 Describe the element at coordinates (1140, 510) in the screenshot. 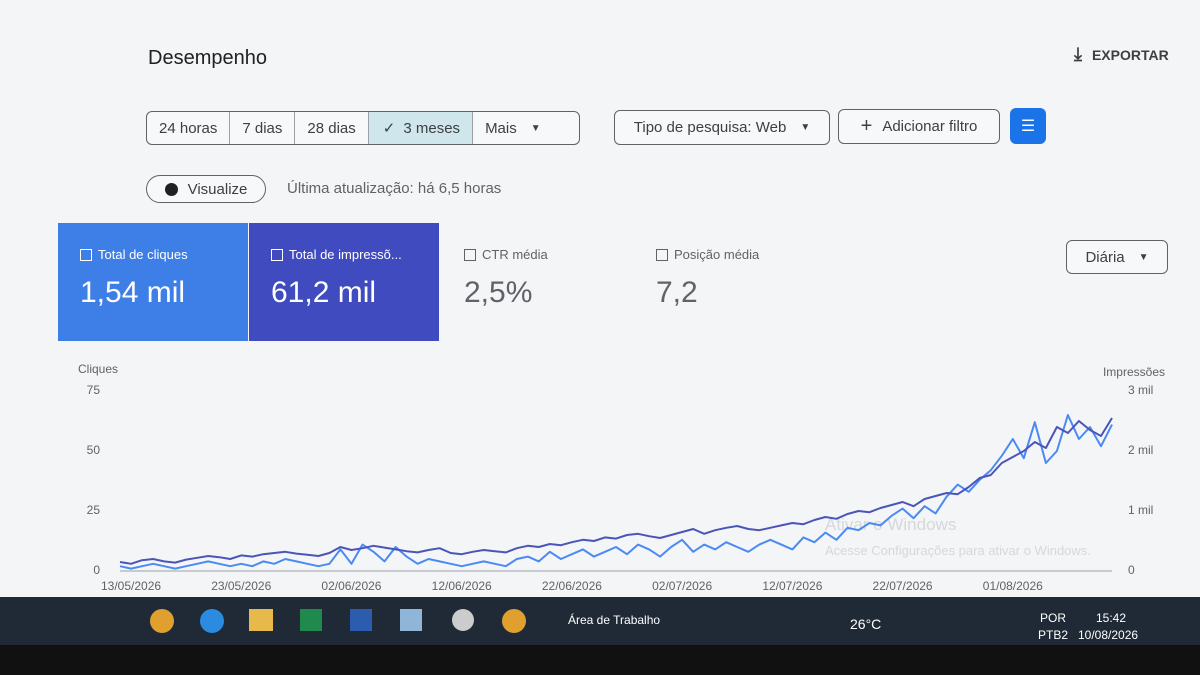

I see `y2-tick-label: 1 mil` at that location.